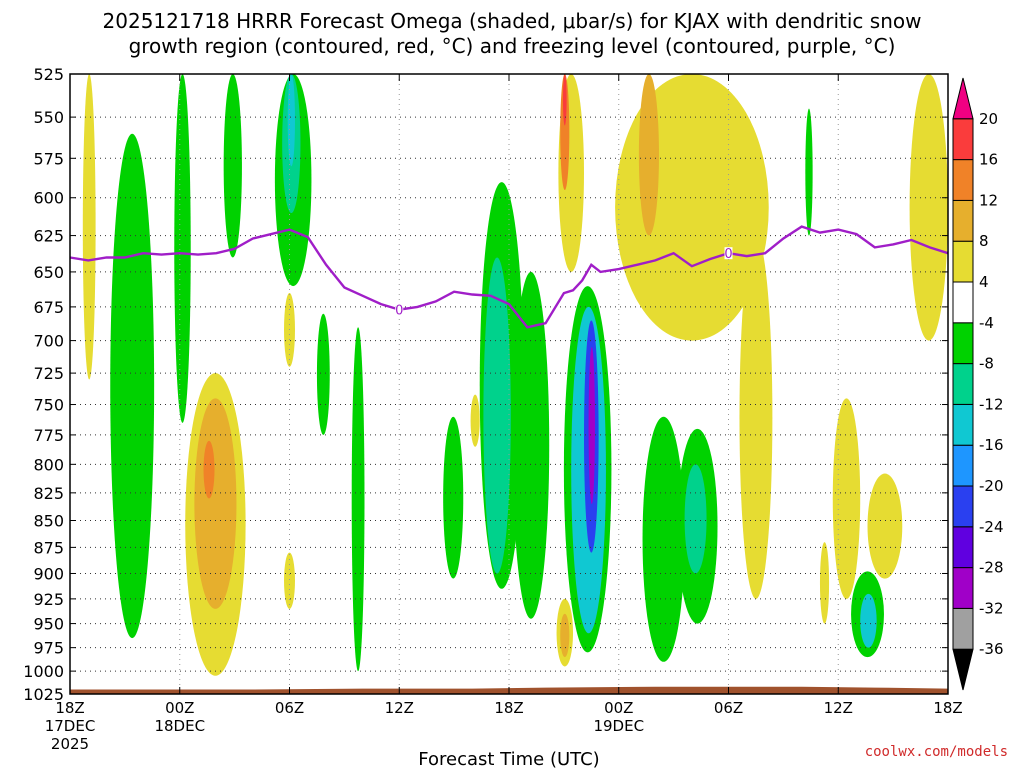  What do you see at coordinates (48, 341) in the screenshot?
I see `pressure-tick-label: 700` at bounding box center [48, 341].